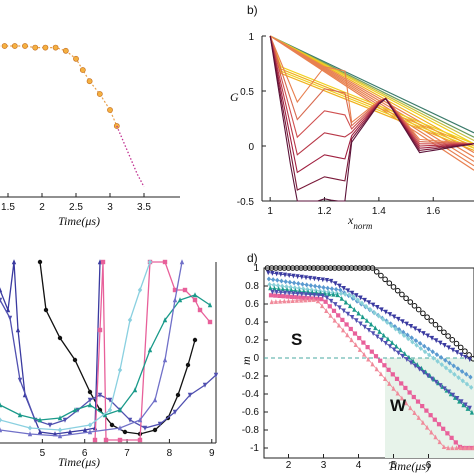 The height and width of the screenshot is (474, 474). I want to click on panel-c-x-tick-label: 8, so click(170, 453).